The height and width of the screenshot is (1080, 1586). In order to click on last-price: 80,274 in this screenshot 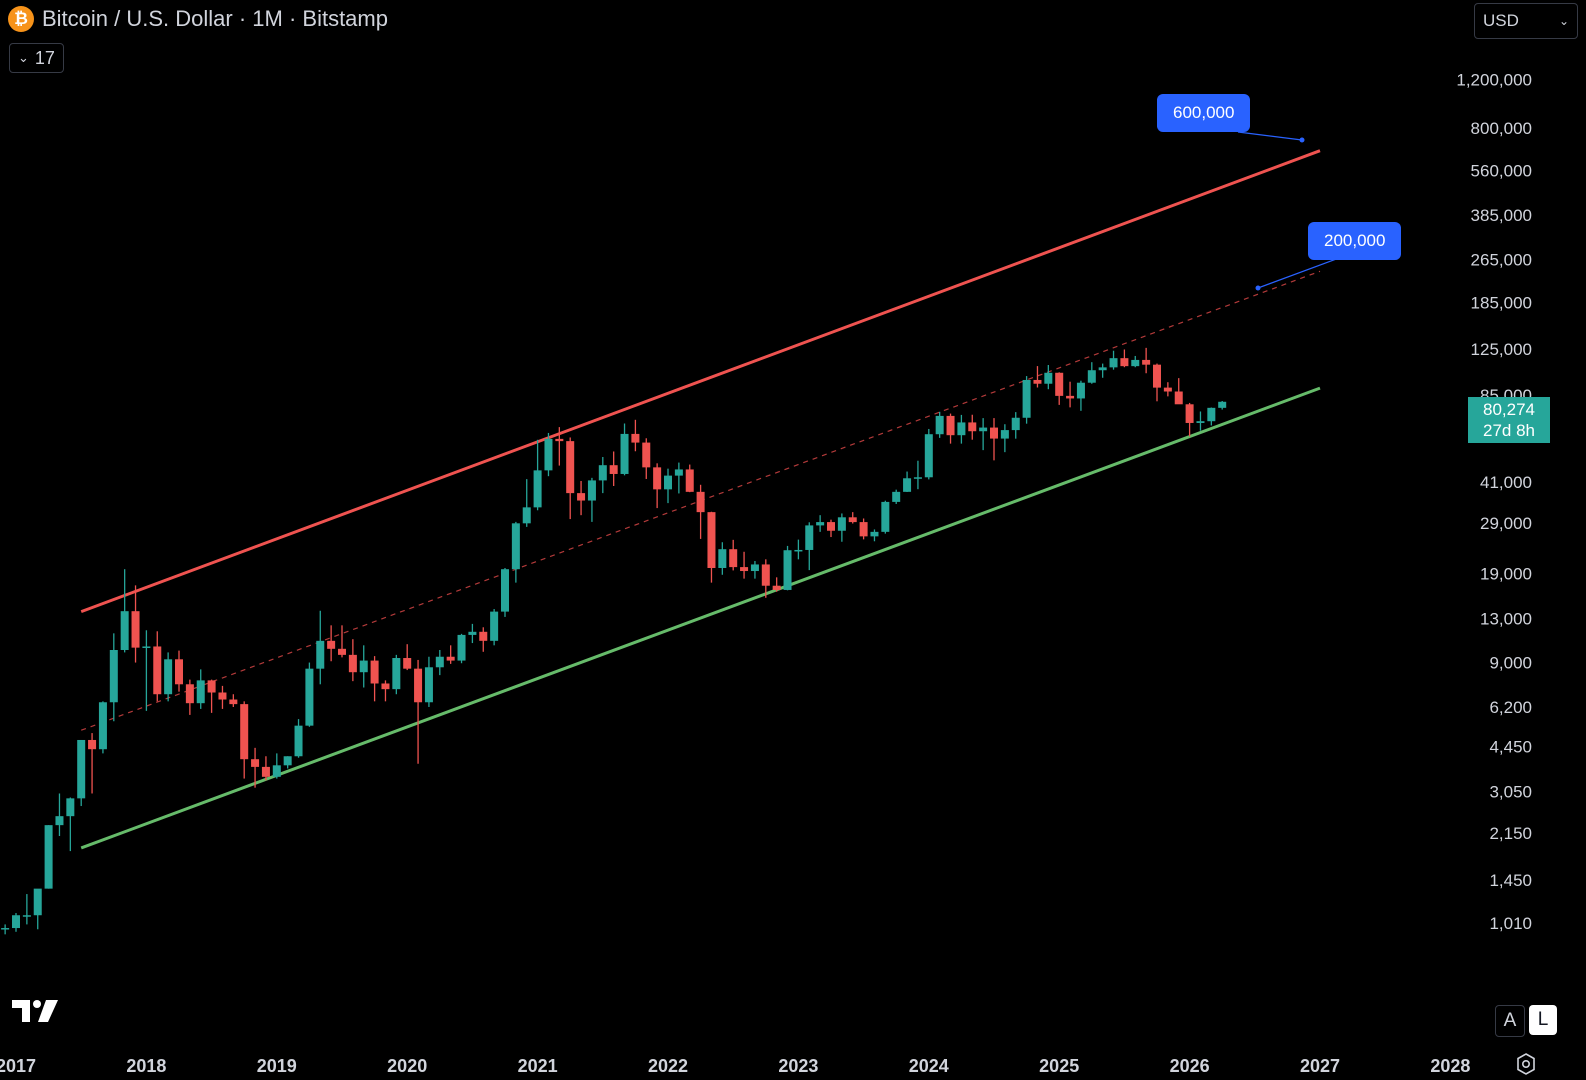, I will do `click(1509, 409)`.